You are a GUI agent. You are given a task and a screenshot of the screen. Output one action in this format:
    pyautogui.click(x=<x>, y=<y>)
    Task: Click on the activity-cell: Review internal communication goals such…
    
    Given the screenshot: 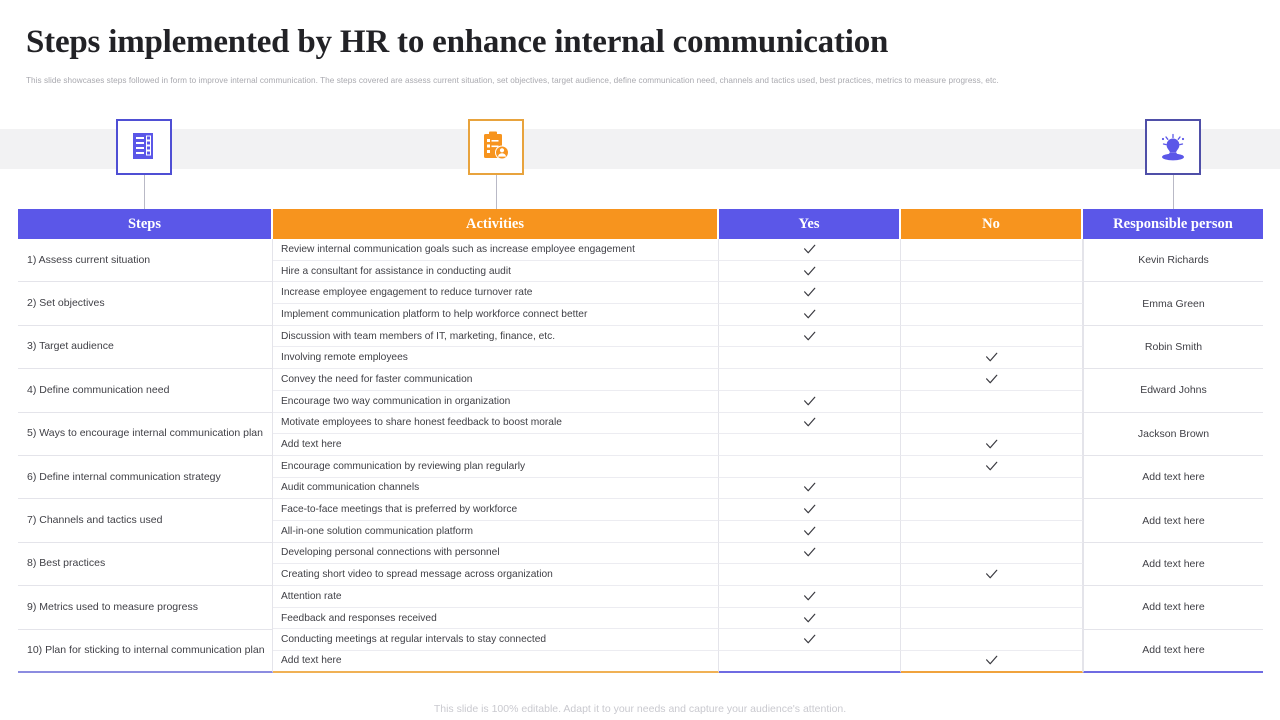 What is the action you would take?
    pyautogui.click(x=496, y=250)
    